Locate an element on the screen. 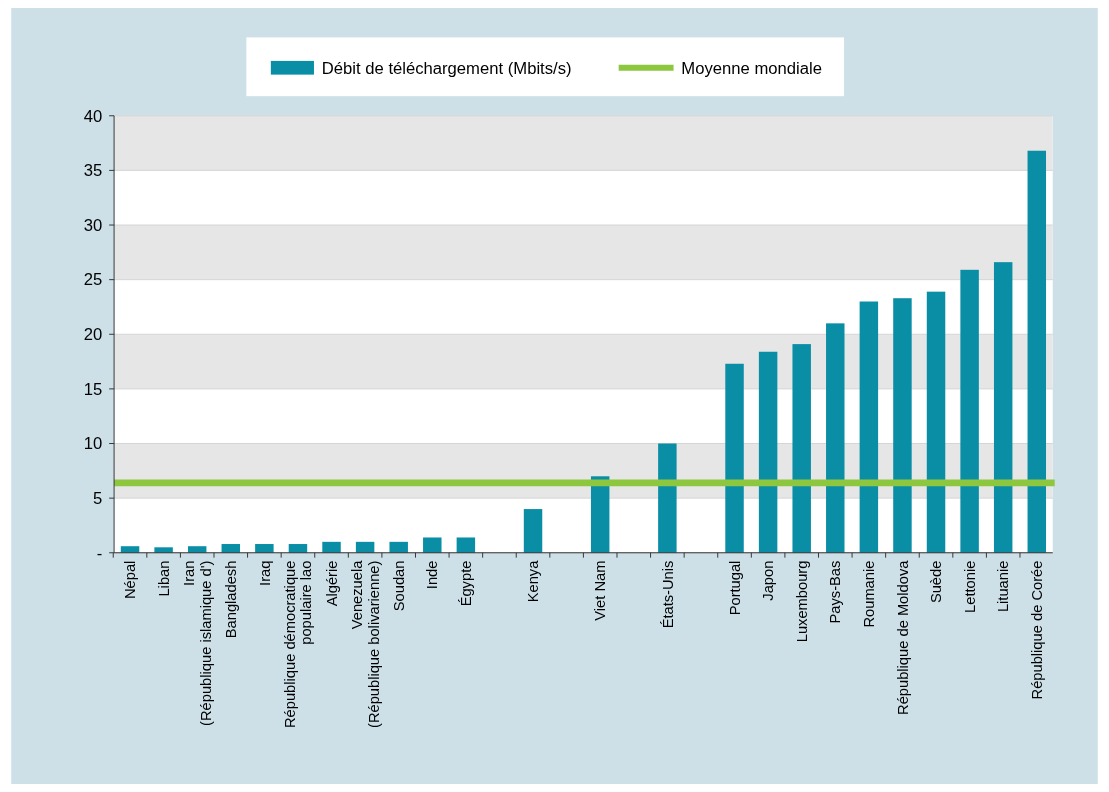 Image resolution: width=1109 pixels, height=792 pixels. legend-label: Débit de téléchargement (Mbits/s) is located at coordinates (446, 68).